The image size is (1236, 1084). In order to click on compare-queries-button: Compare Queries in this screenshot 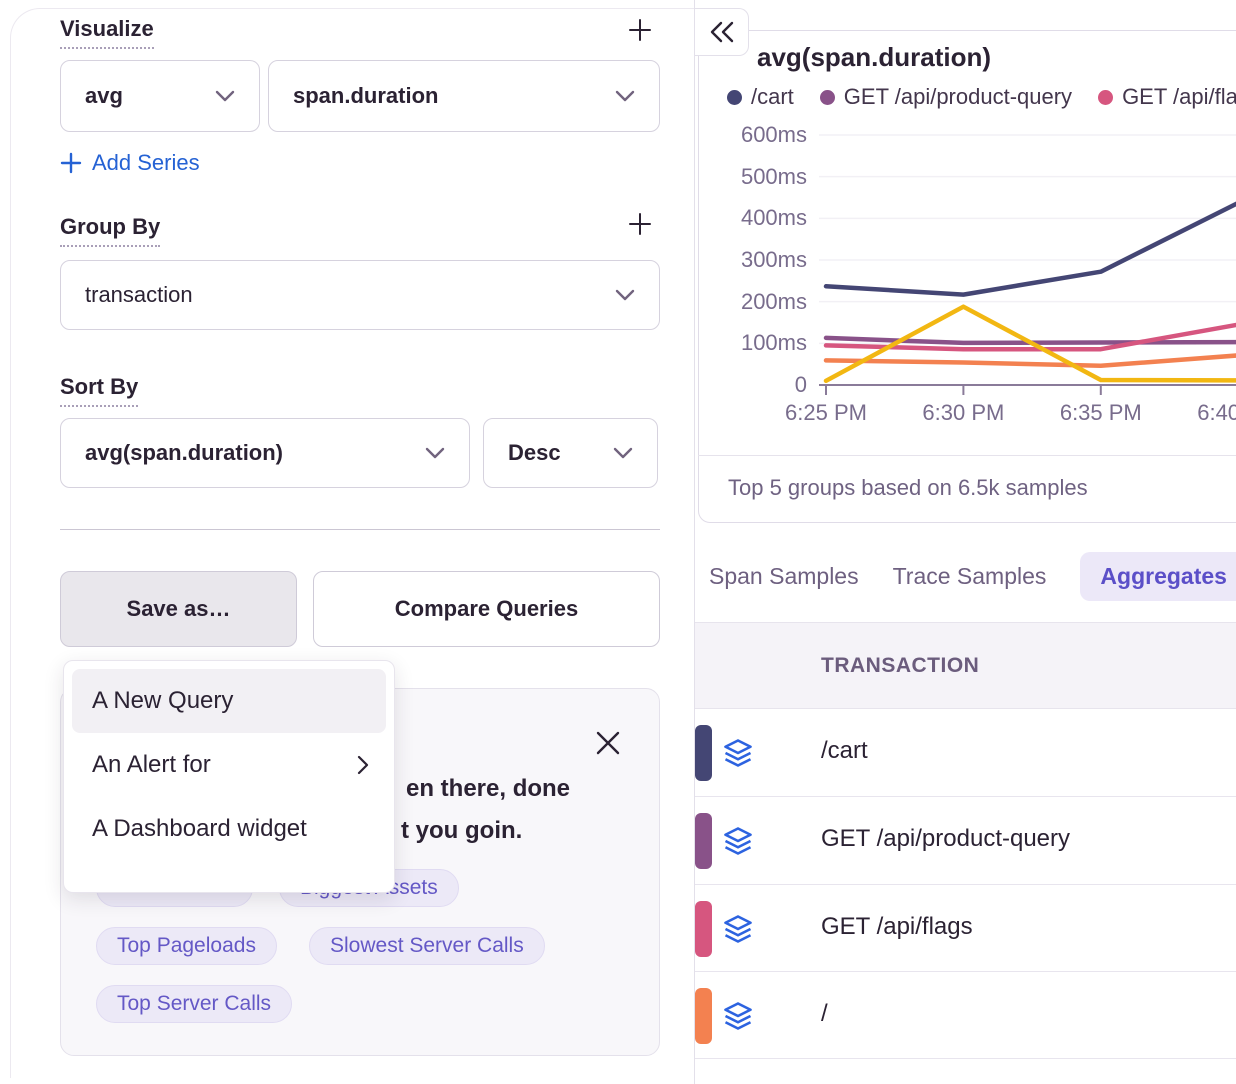, I will do `click(486, 609)`.